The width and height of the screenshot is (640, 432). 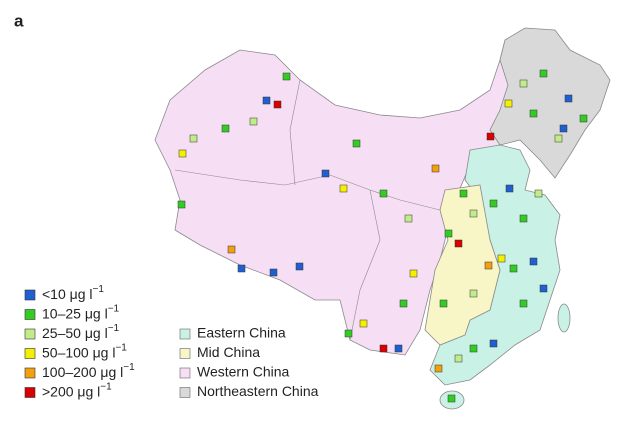 What do you see at coordinates (75, 313) in the screenshot?
I see `legend-label-text: 10–25 μg l` at bounding box center [75, 313].